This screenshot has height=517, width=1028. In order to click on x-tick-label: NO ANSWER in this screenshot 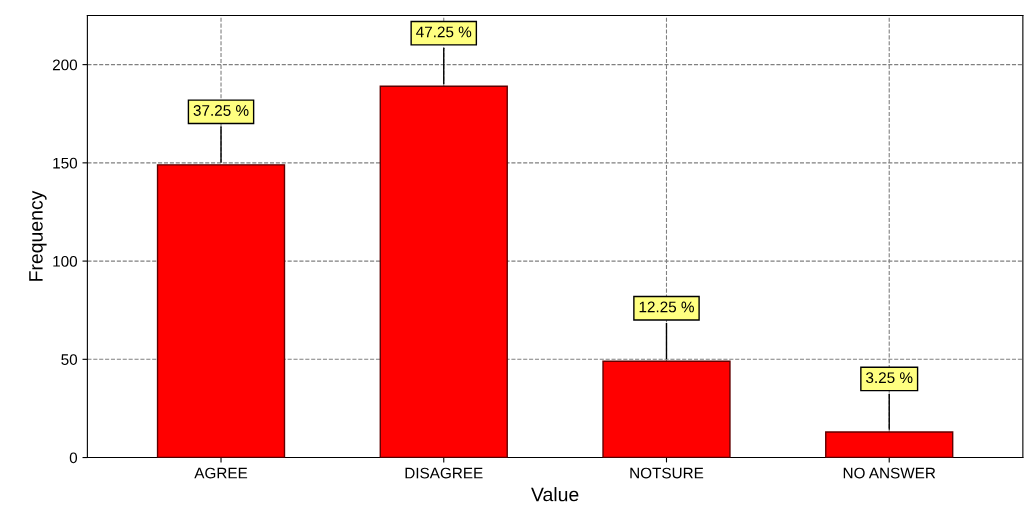, I will do `click(889, 473)`.